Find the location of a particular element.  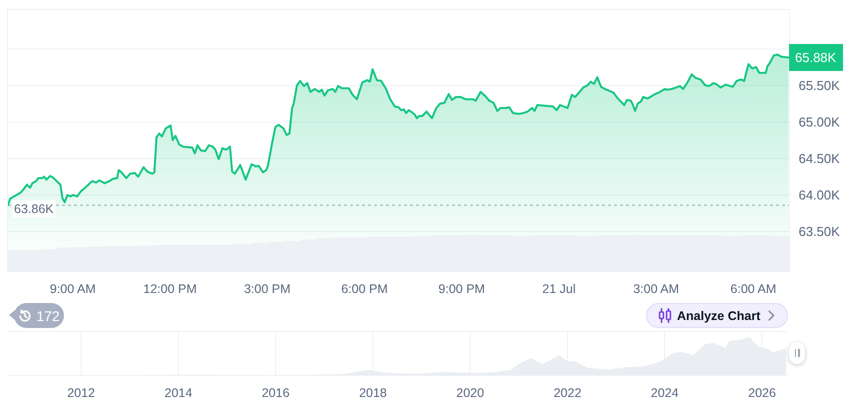

y-tick-label: 64.00K is located at coordinates (819, 195).